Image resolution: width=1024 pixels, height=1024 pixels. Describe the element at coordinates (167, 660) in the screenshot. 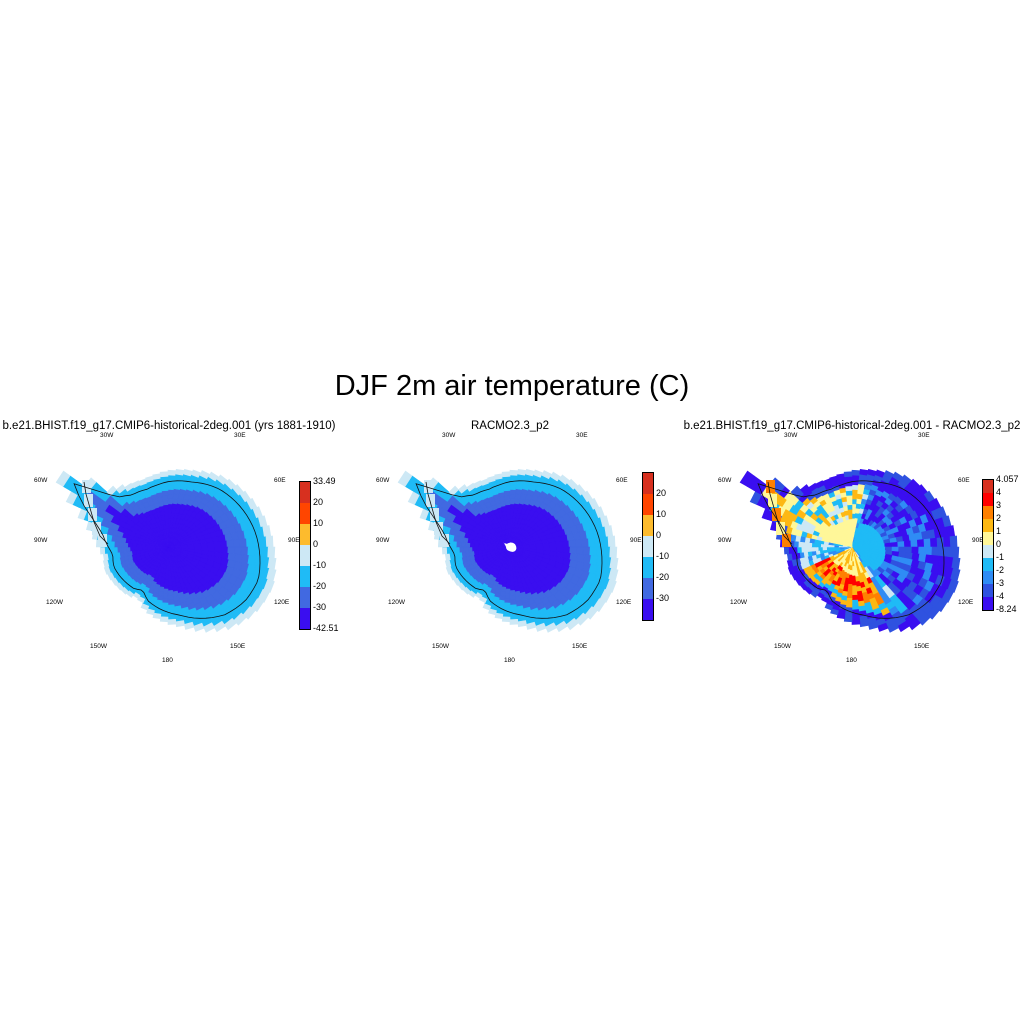

I see `longitude-label: 180` at that location.